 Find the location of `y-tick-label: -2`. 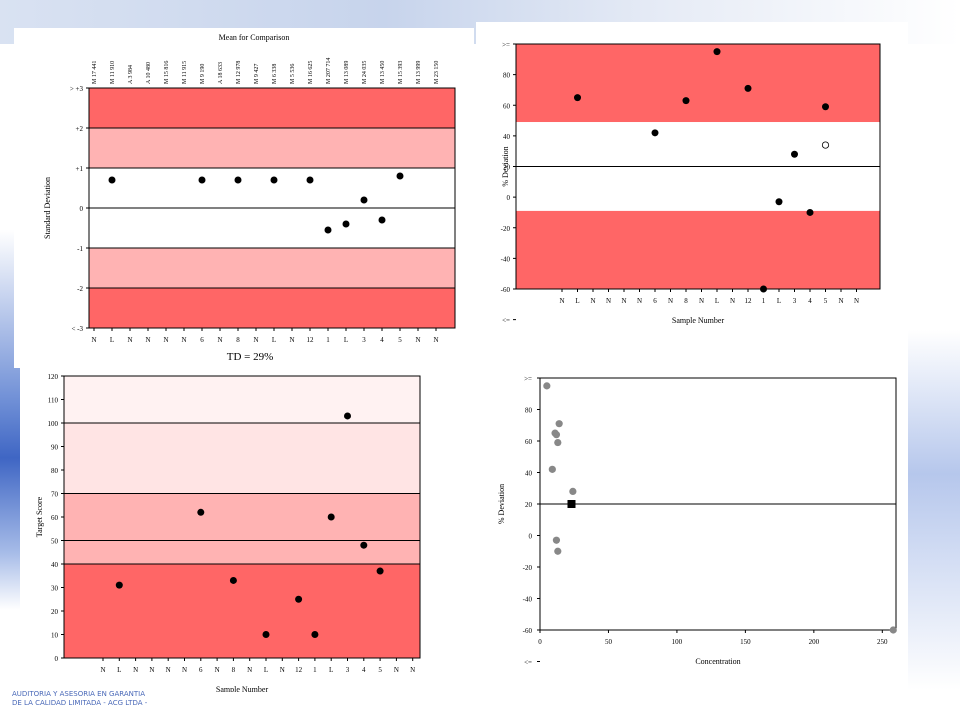

y-tick-label: -2 is located at coordinates (80, 289).